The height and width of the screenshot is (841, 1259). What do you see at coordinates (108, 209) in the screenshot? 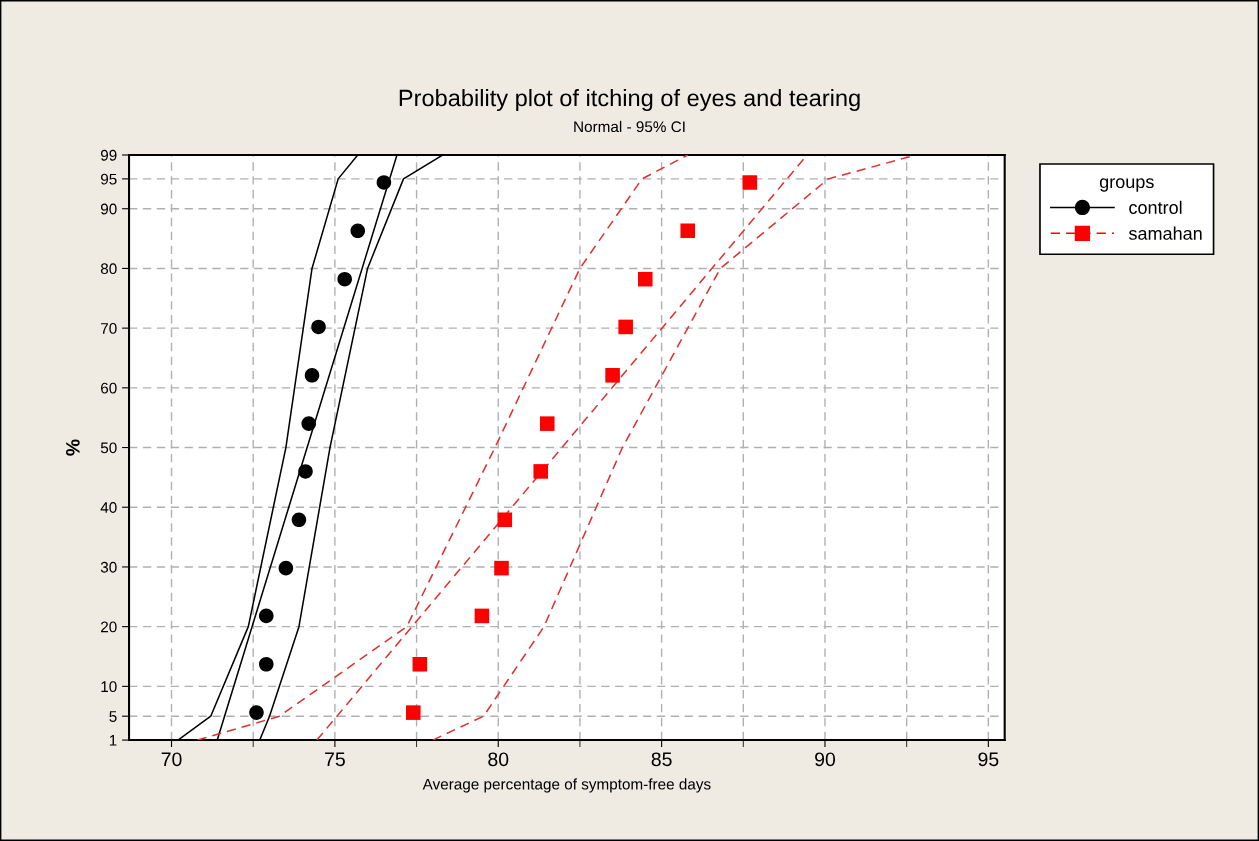
I see `y-tick-label: 90` at bounding box center [108, 209].